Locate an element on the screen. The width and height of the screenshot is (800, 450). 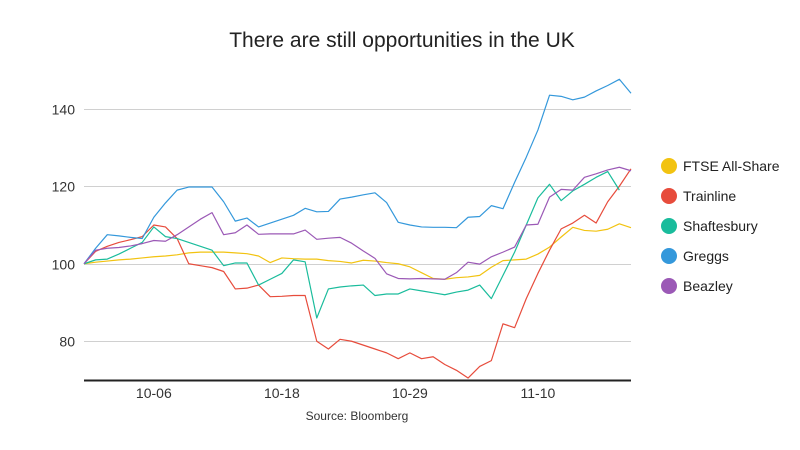
legend-label-shaftesbury: Shaftesbury is located at coordinates (720, 226).